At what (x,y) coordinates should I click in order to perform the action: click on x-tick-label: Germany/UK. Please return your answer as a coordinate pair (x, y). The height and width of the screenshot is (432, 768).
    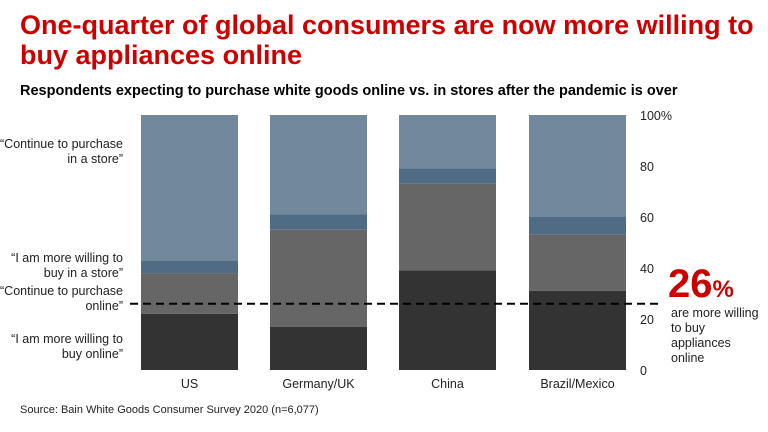
    Looking at the image, I should click on (318, 384).